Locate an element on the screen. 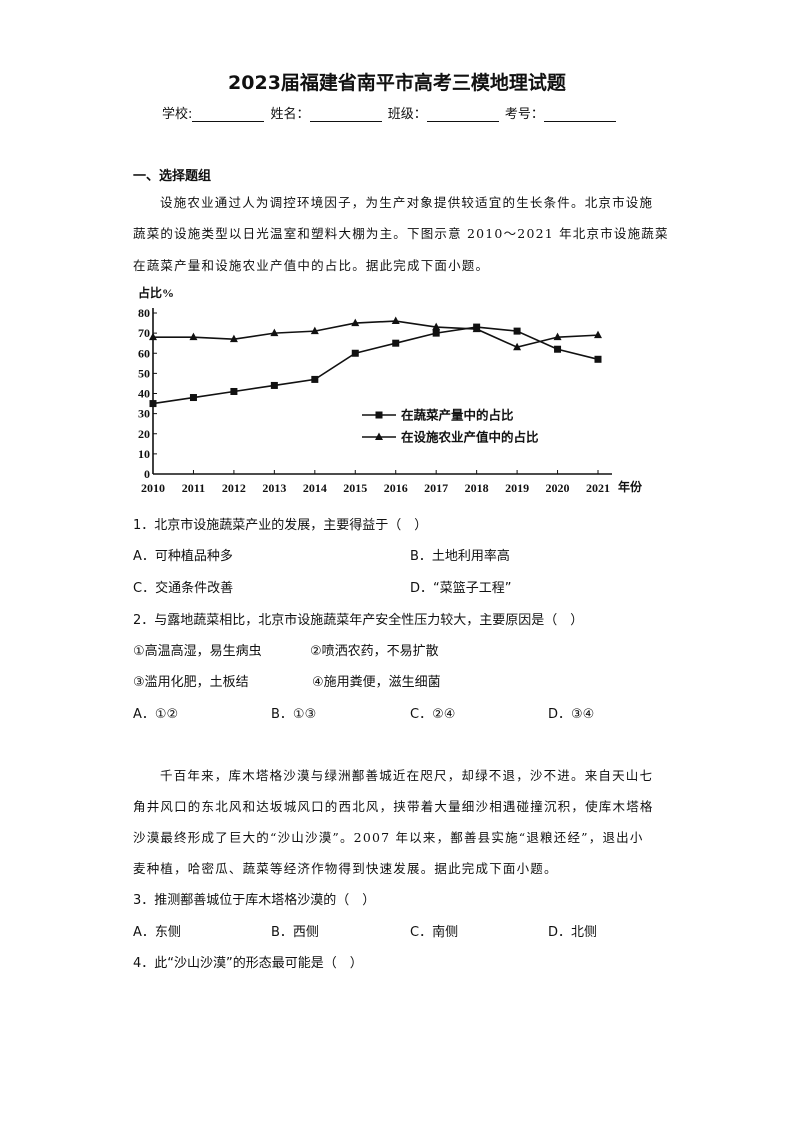  q2-option-c: C．②④ is located at coordinates (433, 714).